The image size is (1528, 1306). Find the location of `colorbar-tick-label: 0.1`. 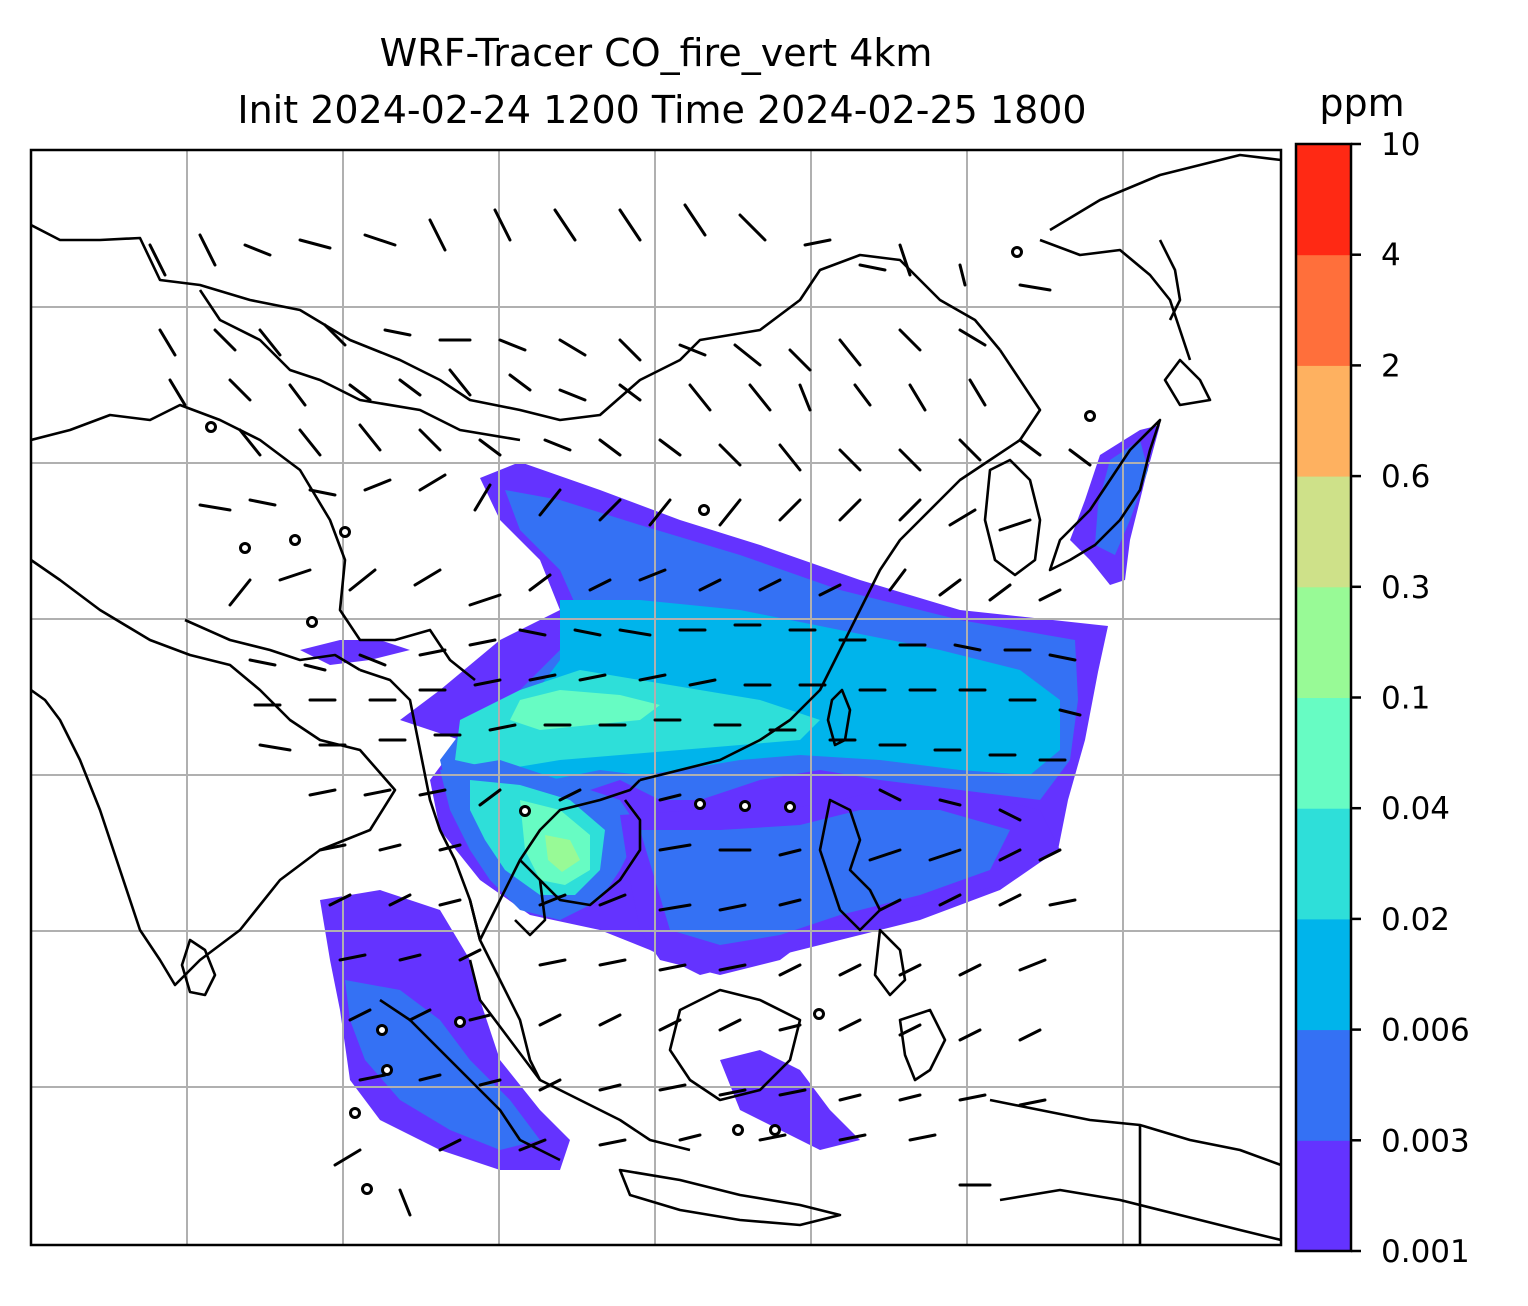

colorbar-tick-label: 0.1 is located at coordinates (1405, 699).